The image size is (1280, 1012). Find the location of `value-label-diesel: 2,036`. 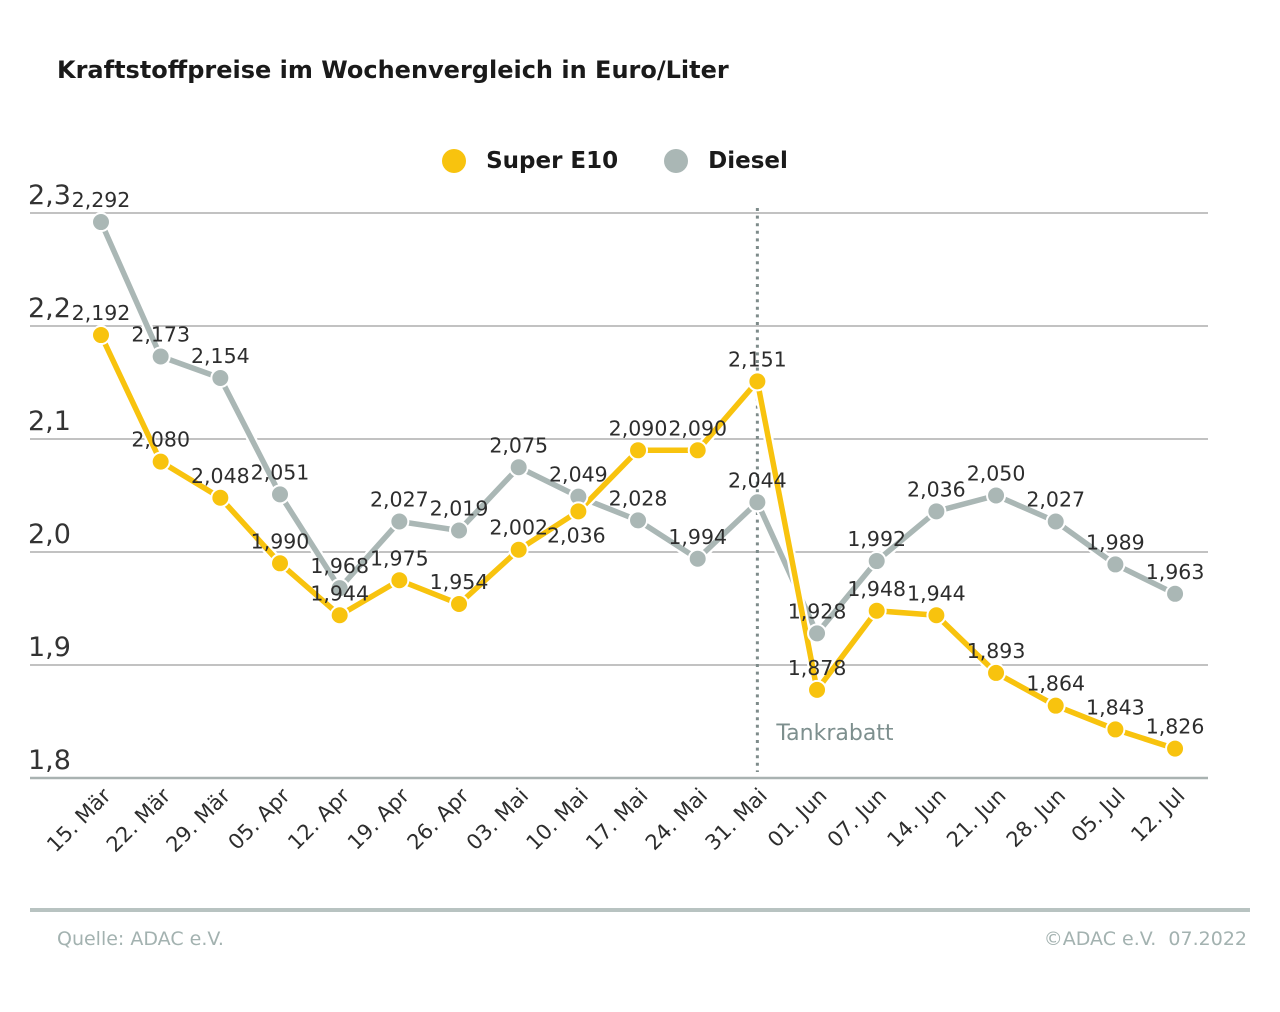

value-label-diesel: 2,036 is located at coordinates (936, 489).